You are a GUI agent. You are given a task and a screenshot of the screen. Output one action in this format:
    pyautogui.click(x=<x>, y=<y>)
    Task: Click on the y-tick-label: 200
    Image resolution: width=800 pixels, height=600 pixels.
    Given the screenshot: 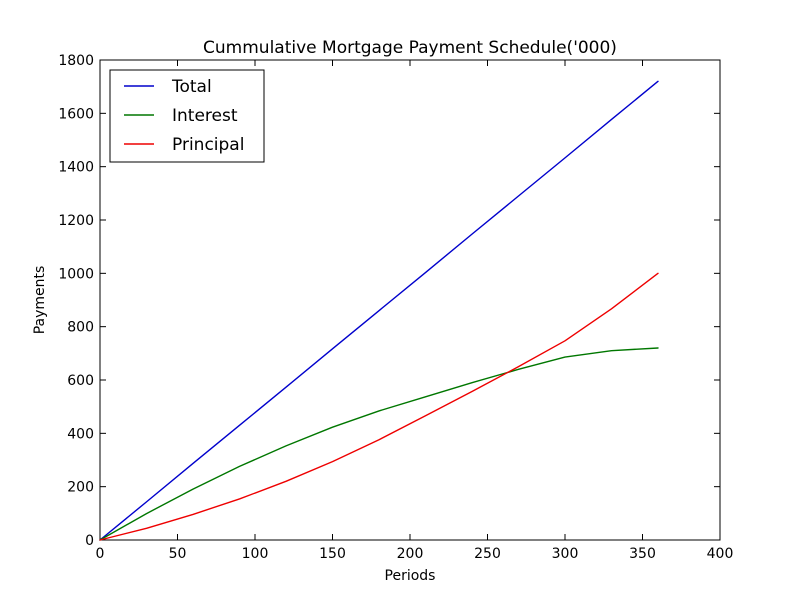 What is the action you would take?
    pyautogui.click(x=80, y=488)
    